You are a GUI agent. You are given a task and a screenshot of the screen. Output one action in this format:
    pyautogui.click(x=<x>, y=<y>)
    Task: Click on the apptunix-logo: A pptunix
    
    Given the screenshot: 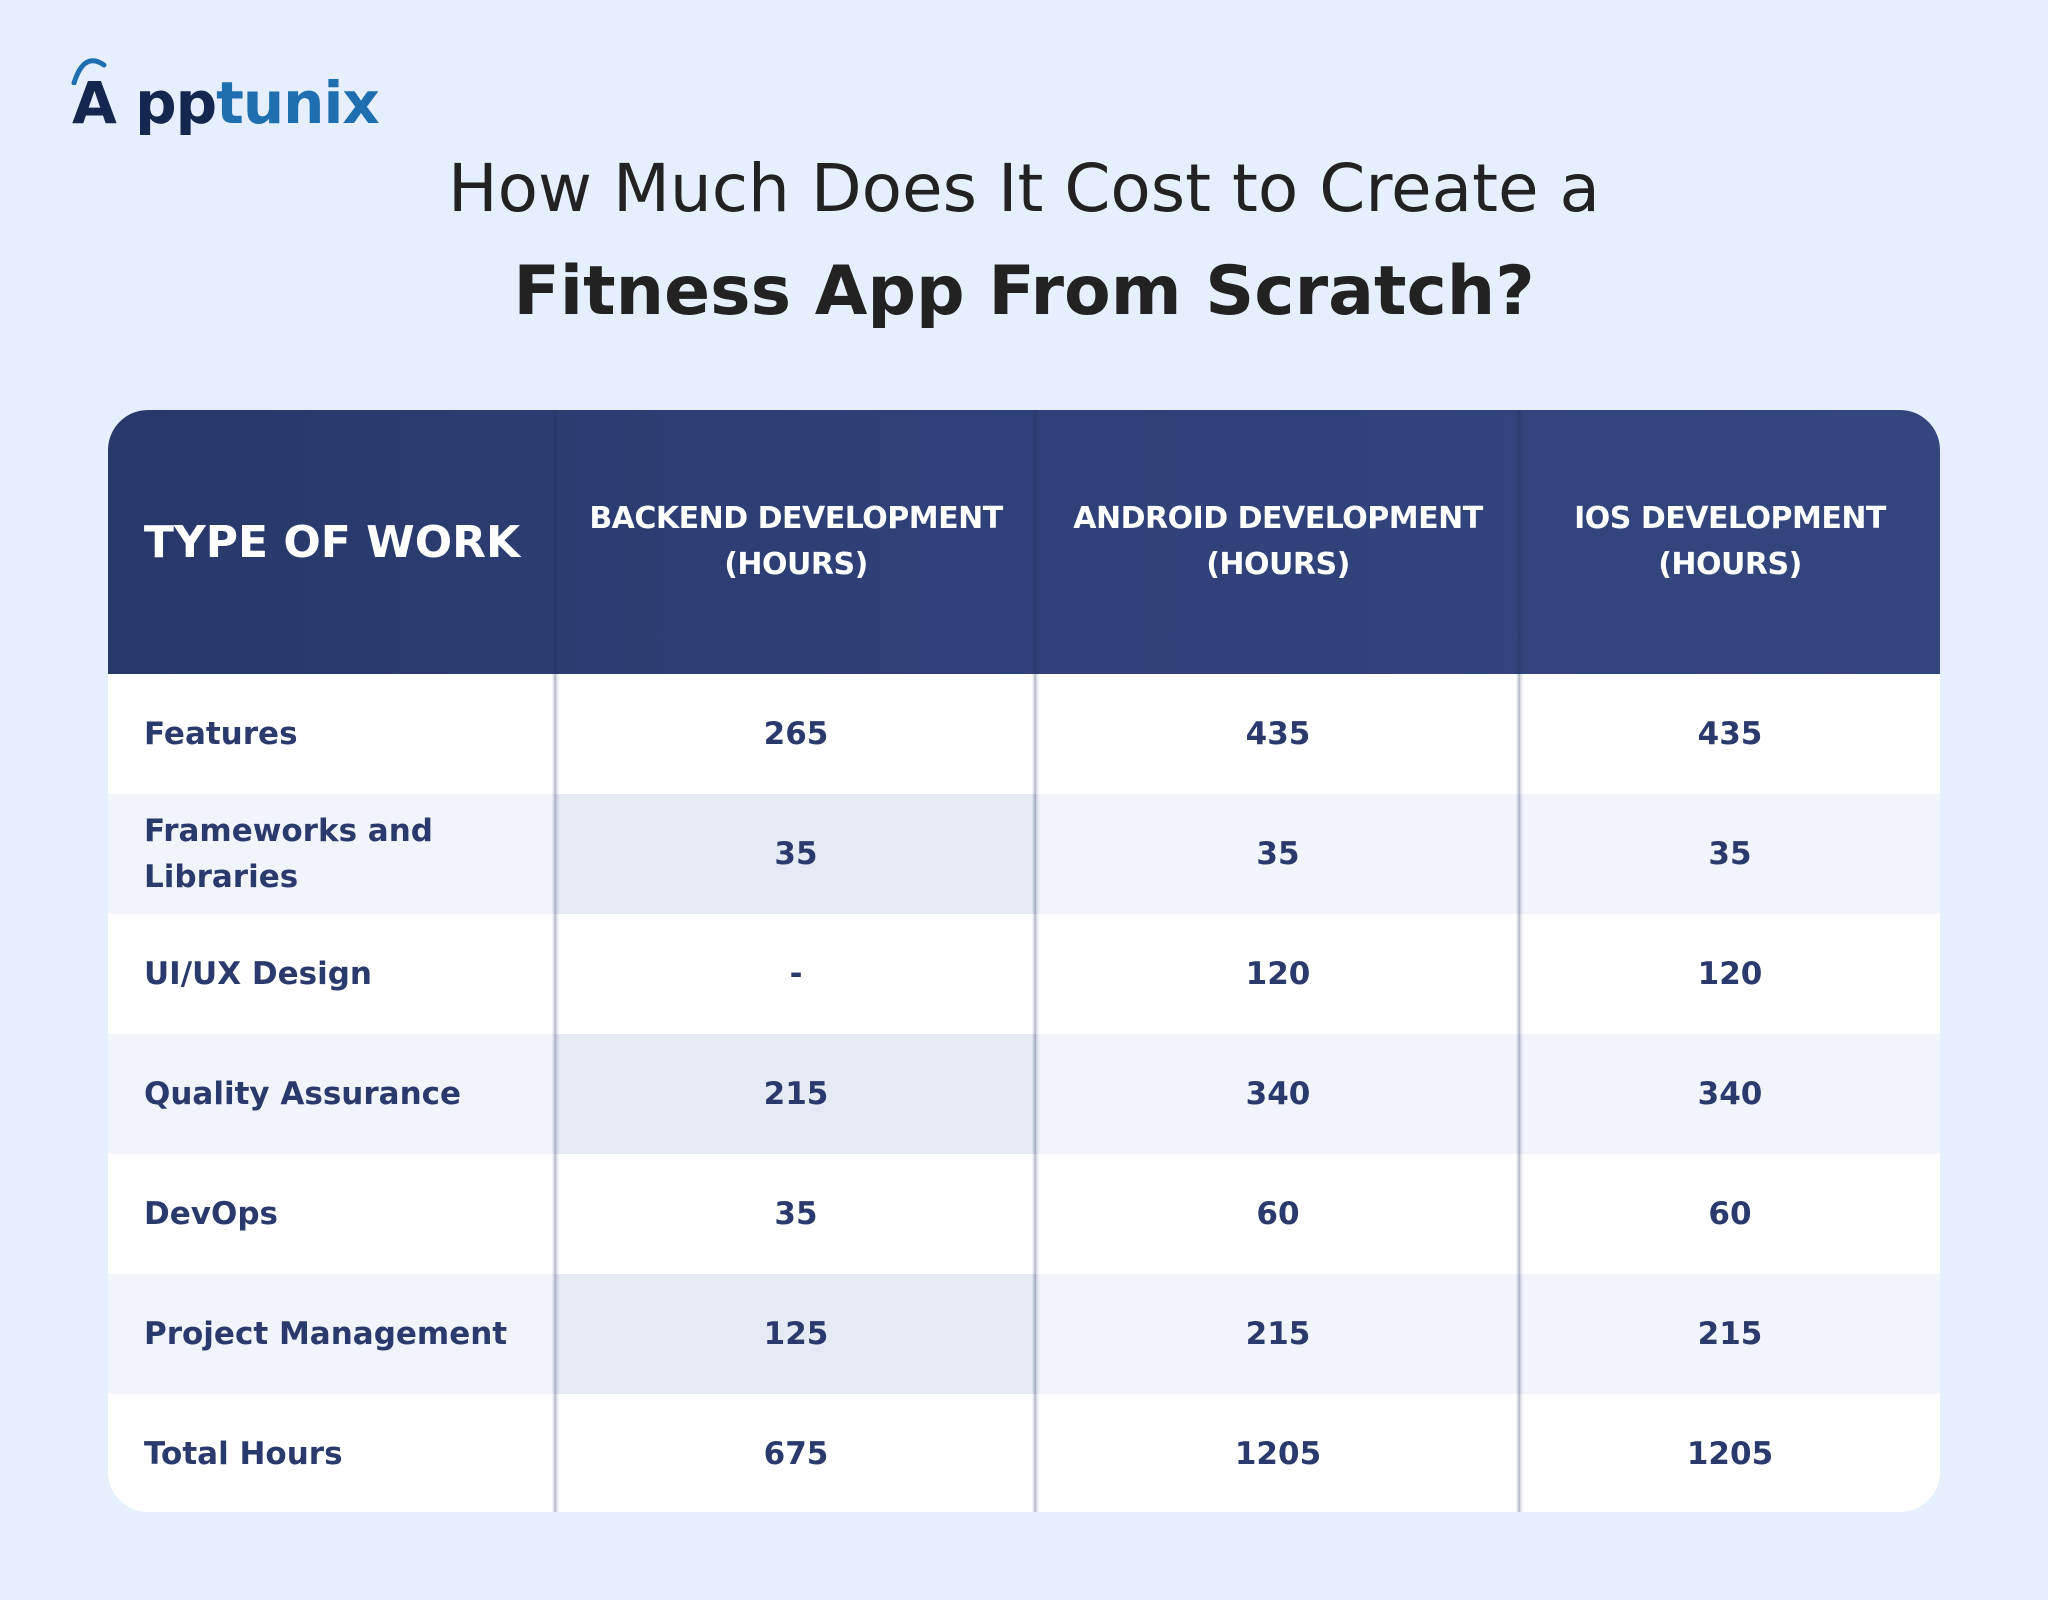 What is the action you would take?
    pyautogui.click(x=225, y=87)
    